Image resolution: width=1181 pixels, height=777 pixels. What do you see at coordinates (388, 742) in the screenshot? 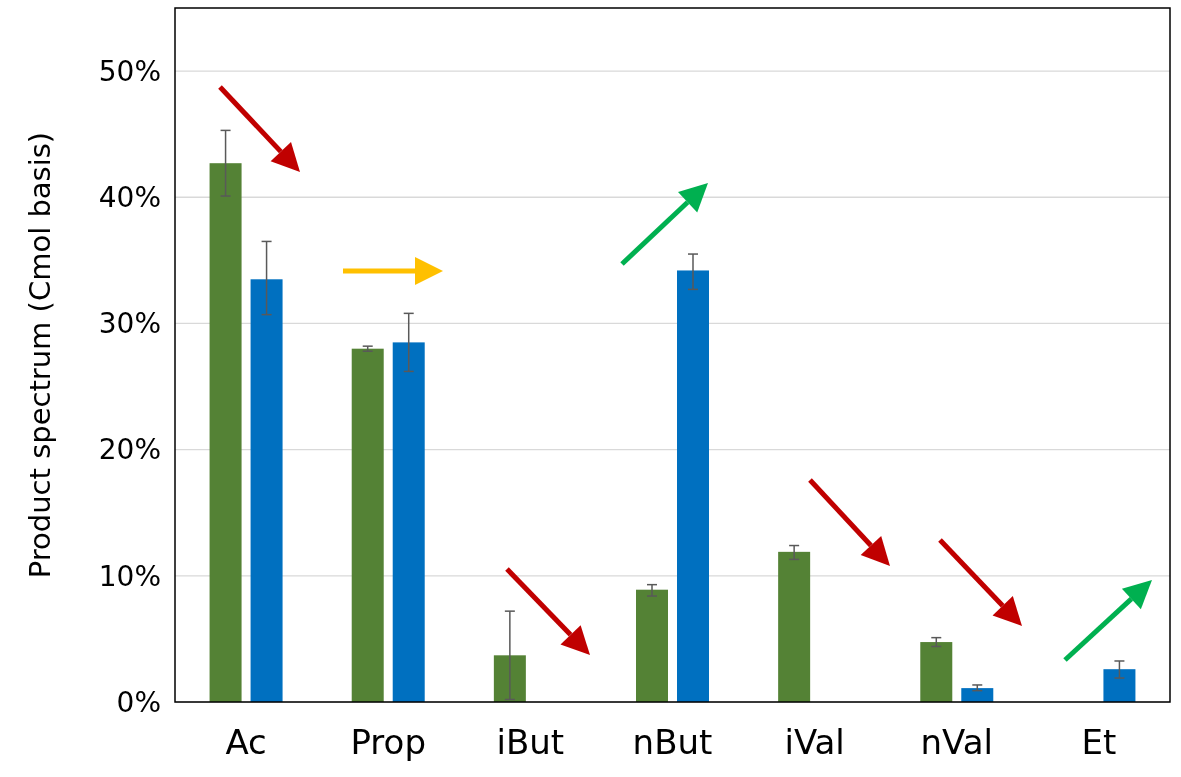
I see `x-tick-label: Prop` at bounding box center [388, 742].